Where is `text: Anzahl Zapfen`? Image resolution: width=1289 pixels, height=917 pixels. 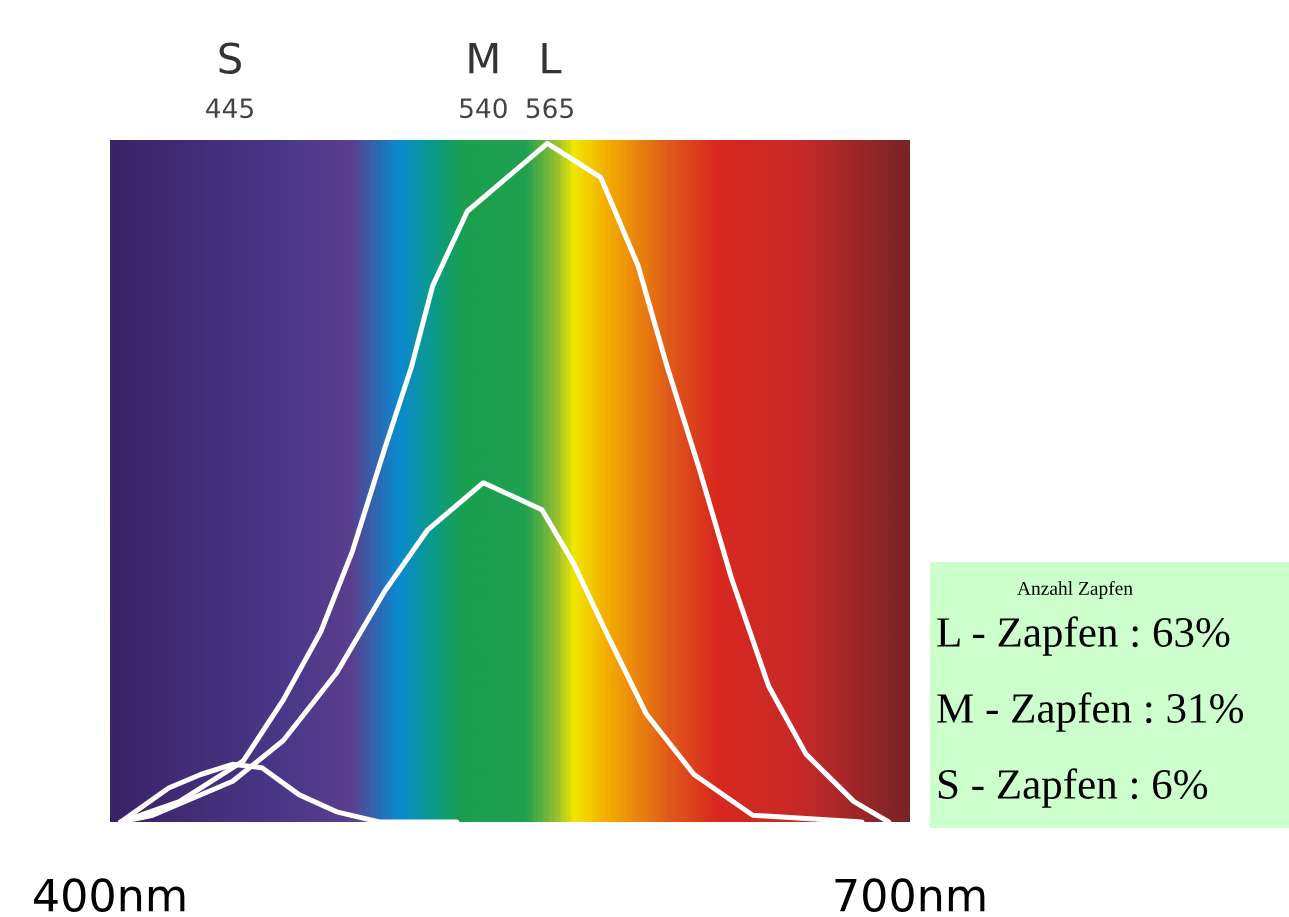
text: Anzahl Zapfen is located at coordinates (1075, 590).